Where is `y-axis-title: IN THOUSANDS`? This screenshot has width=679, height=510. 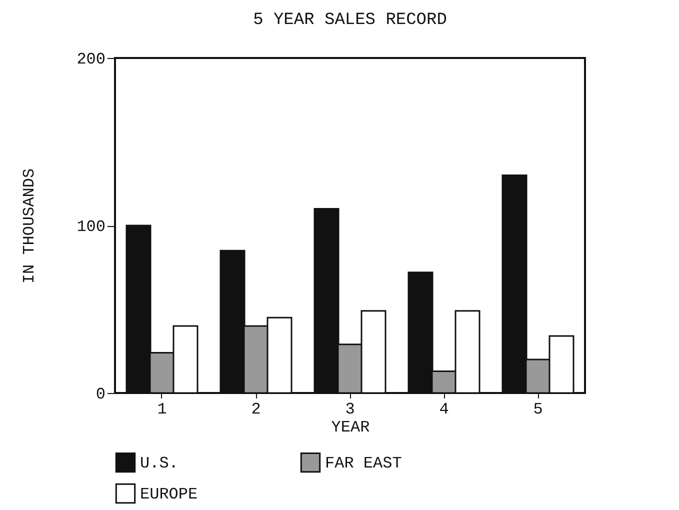
y-axis-title: IN THOUSANDS is located at coordinates (29, 226).